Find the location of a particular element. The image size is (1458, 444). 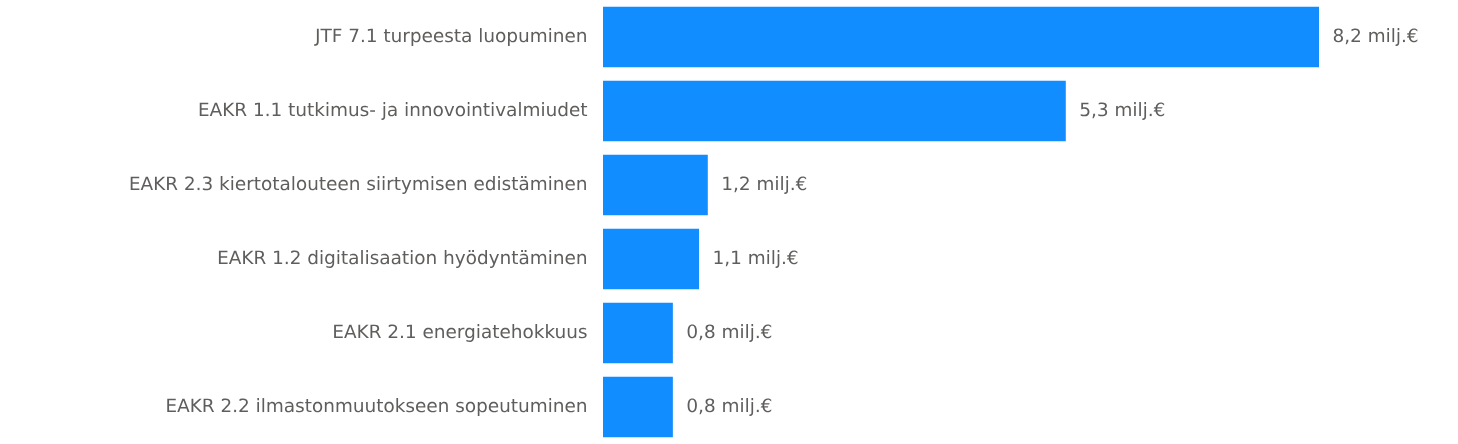

data-label: 1,2 milj.€ is located at coordinates (765, 185).